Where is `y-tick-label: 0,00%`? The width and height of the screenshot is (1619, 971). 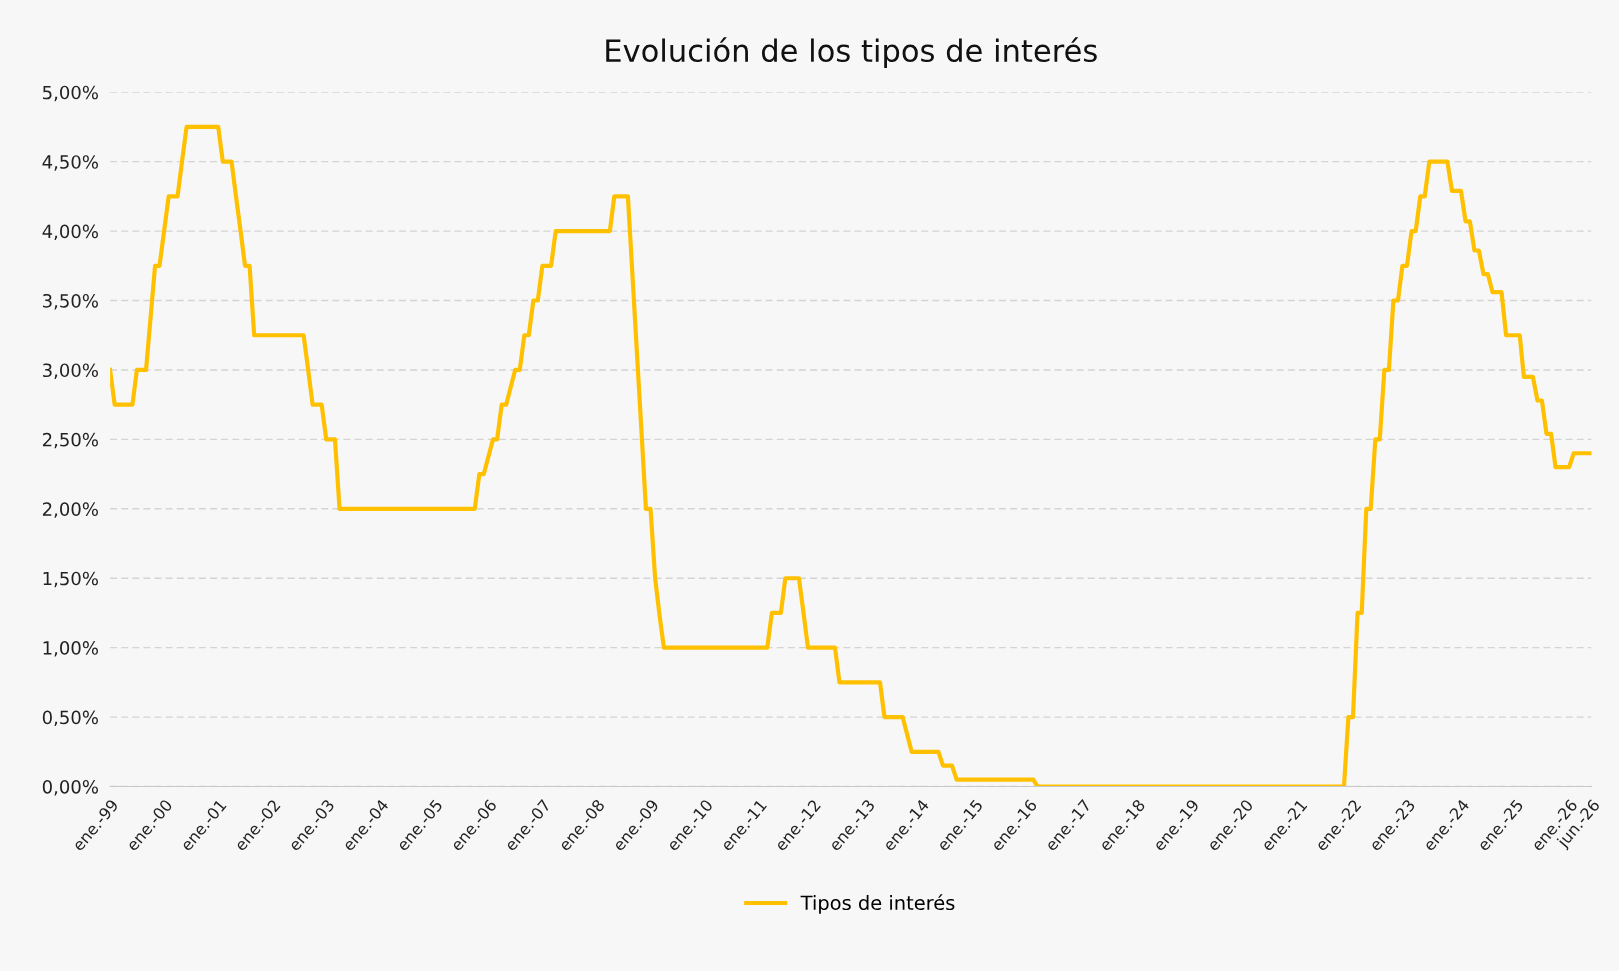
y-tick-label: 0,00% is located at coordinates (70, 787).